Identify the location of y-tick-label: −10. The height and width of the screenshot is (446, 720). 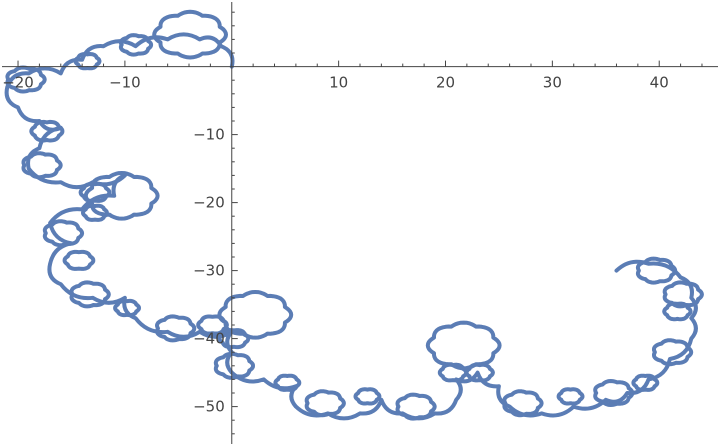
(209, 135).